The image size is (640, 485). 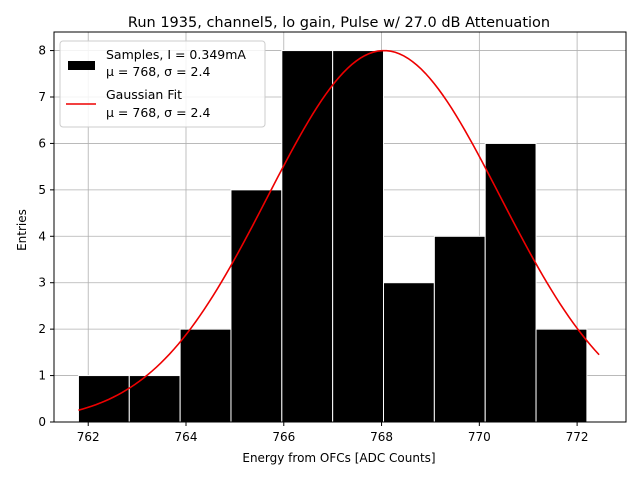 I want to click on y-axis-title: Entries, so click(x=22, y=230).